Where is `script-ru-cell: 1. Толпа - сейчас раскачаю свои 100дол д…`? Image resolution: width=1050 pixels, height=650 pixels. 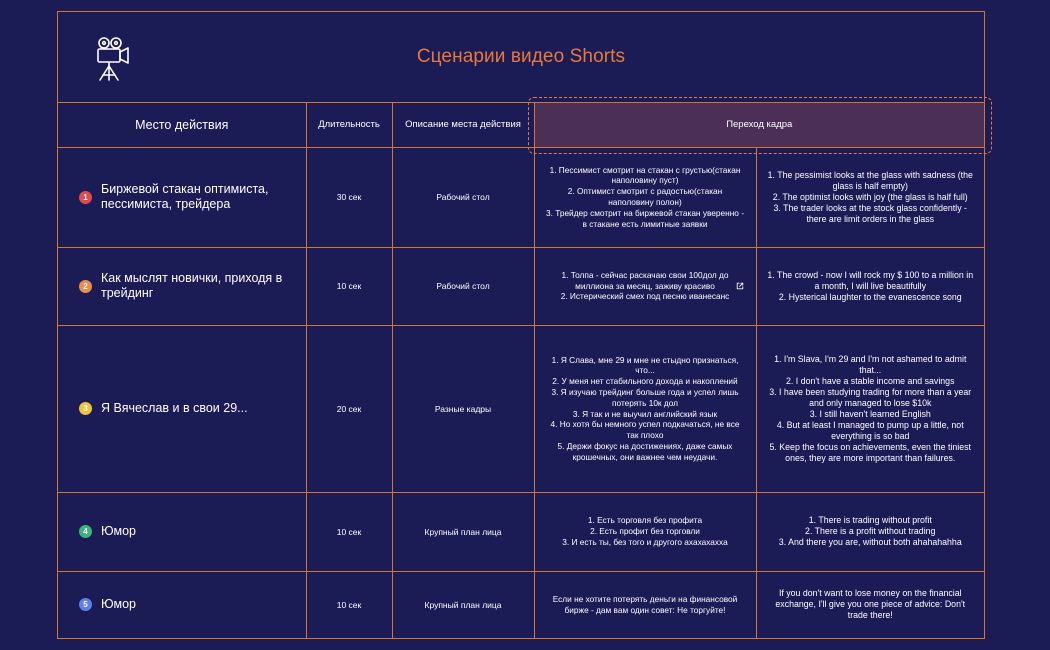 script-ru-cell: 1. Толпа - сейчас раскачаю свои 100дол д… is located at coordinates (645, 286).